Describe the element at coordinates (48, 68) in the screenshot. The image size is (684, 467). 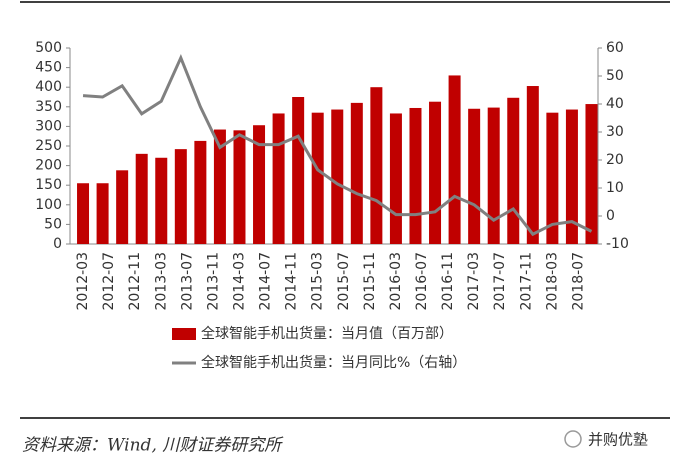
I see `y-tick-label: 450` at that location.